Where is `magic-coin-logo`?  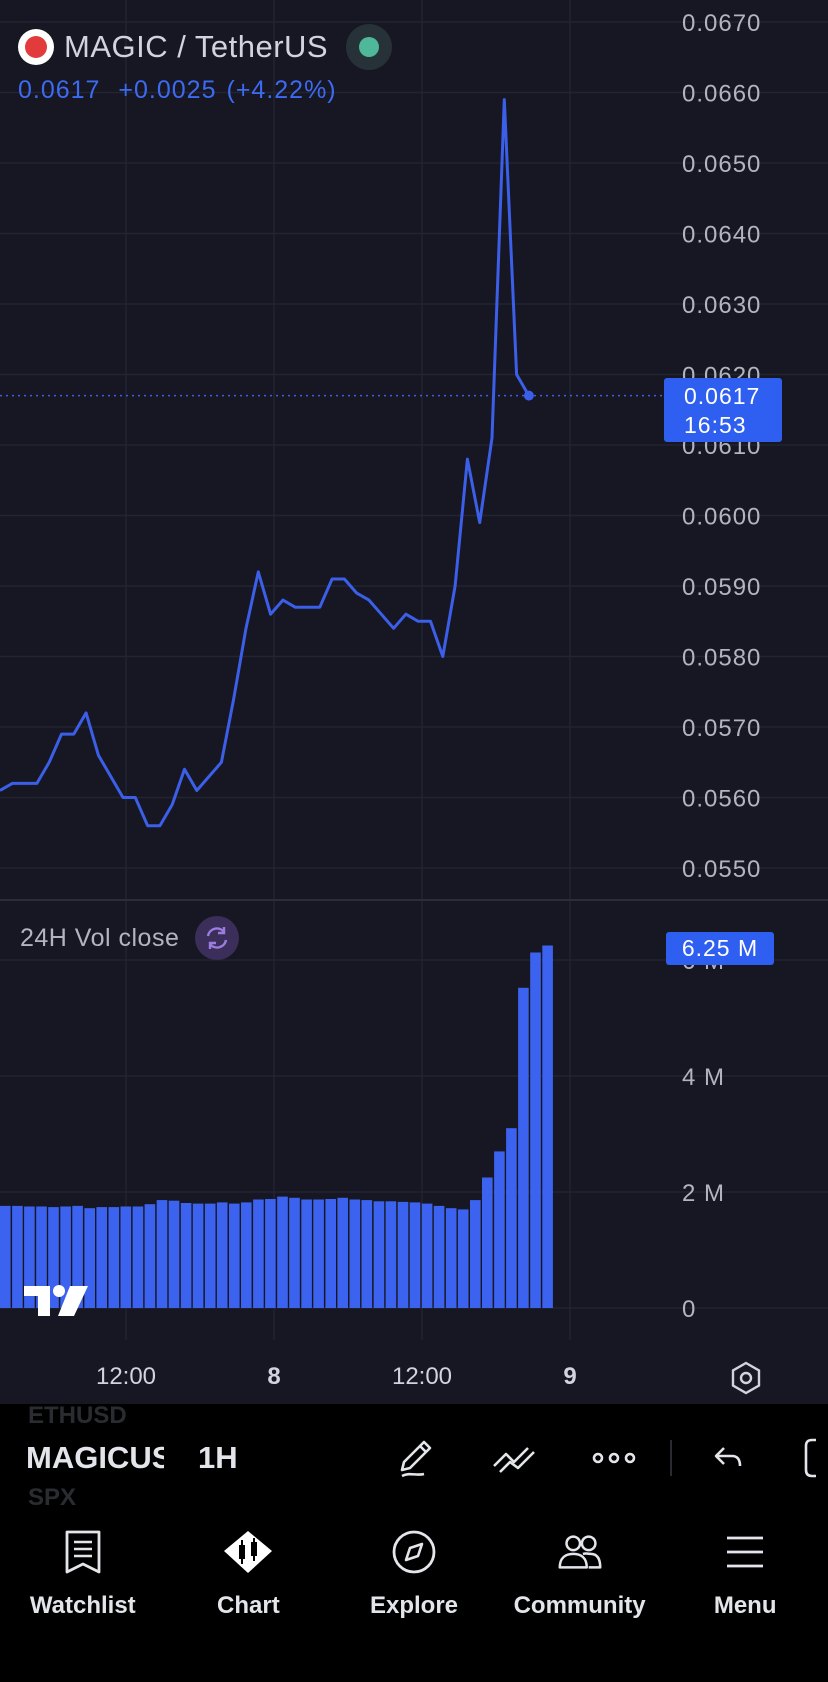 magic-coin-logo is located at coordinates (36, 47).